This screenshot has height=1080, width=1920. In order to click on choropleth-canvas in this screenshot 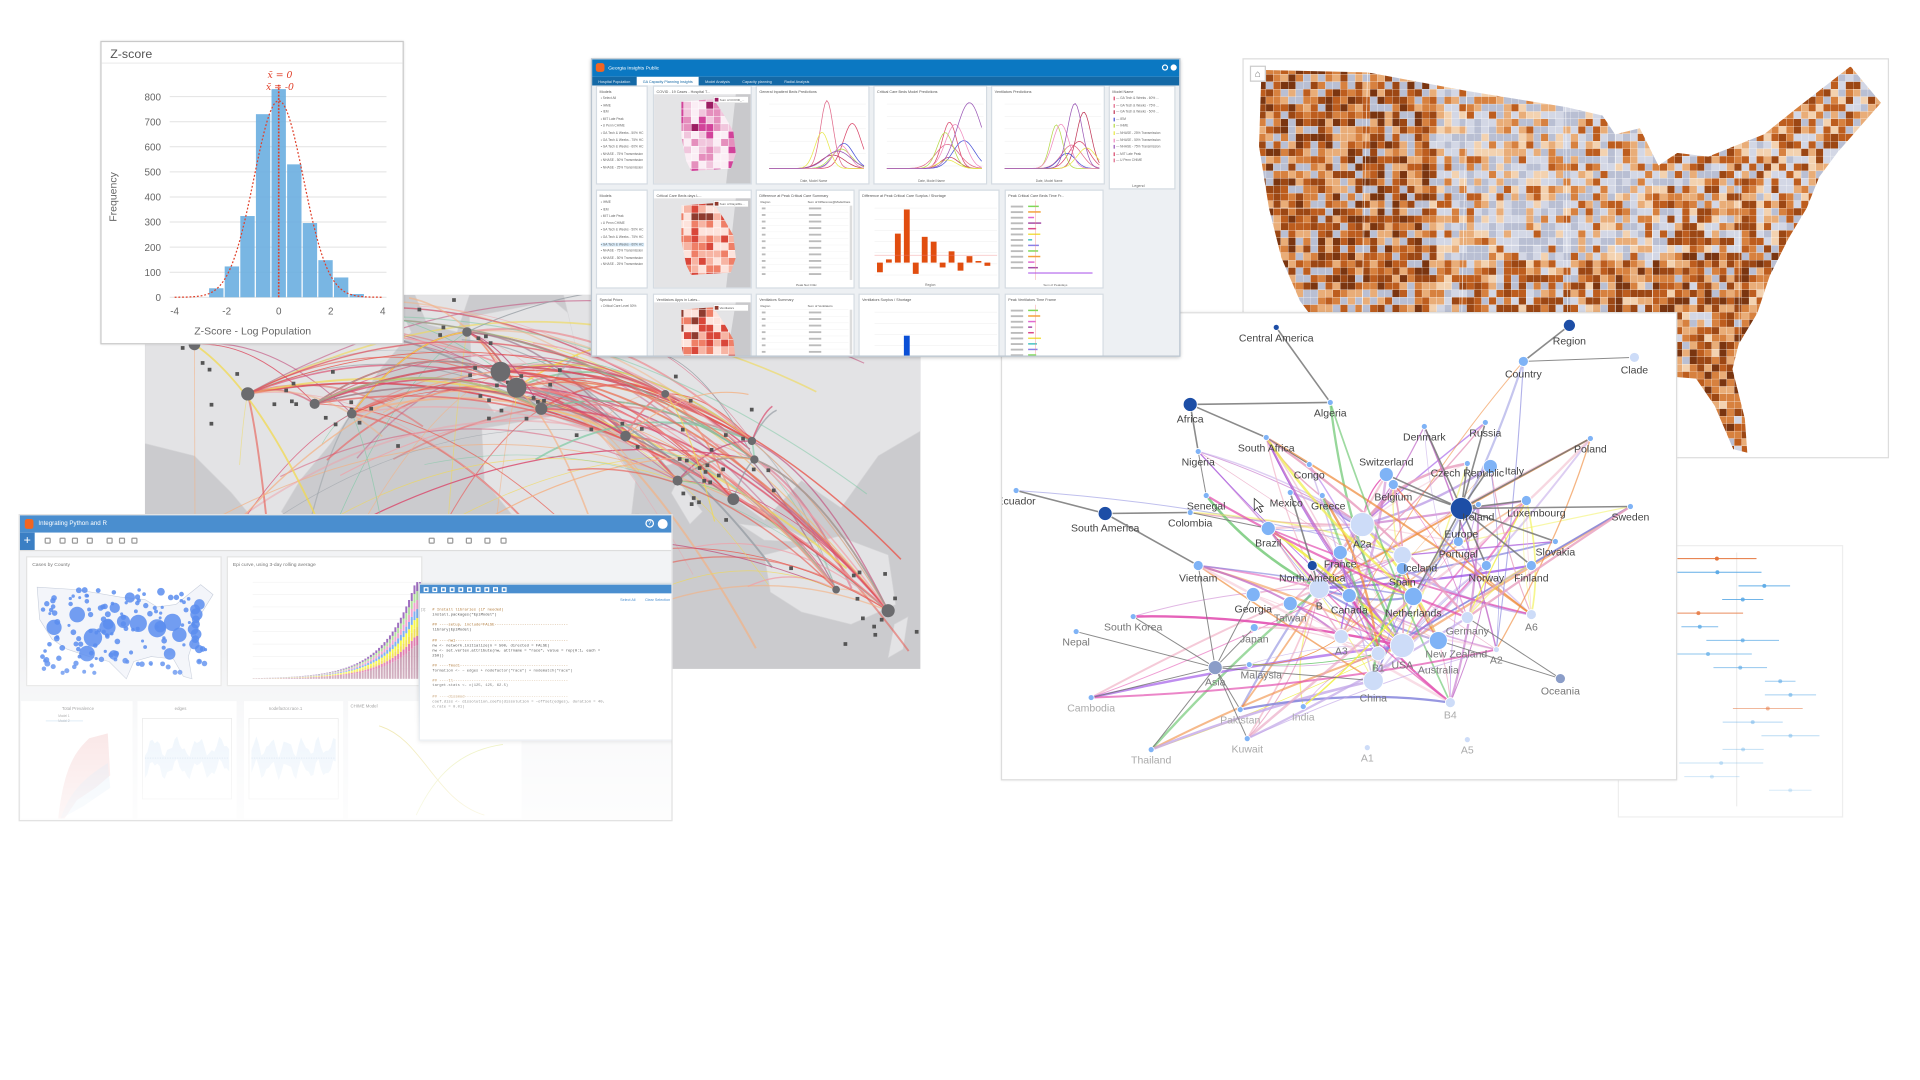, I will do `click(1566, 258)`.